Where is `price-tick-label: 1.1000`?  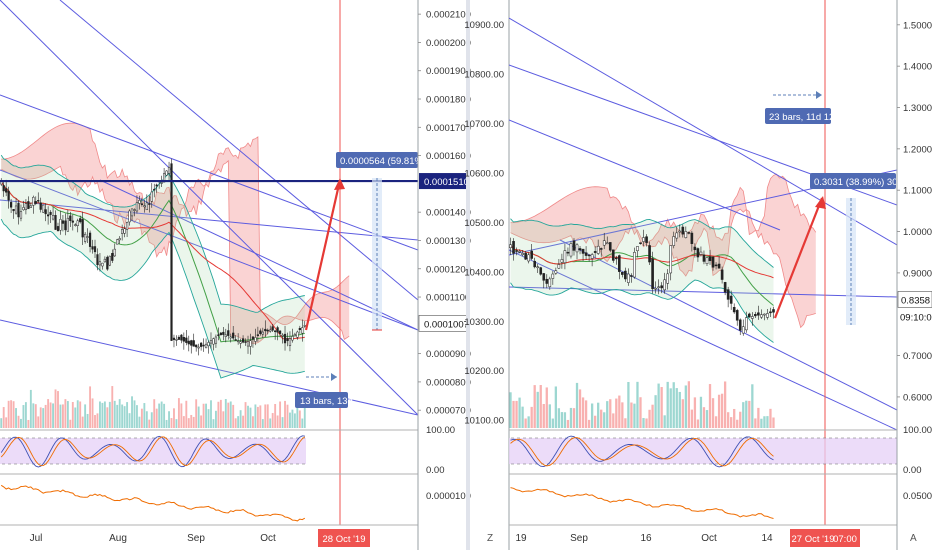
price-tick-label: 1.1000 is located at coordinates (917, 191).